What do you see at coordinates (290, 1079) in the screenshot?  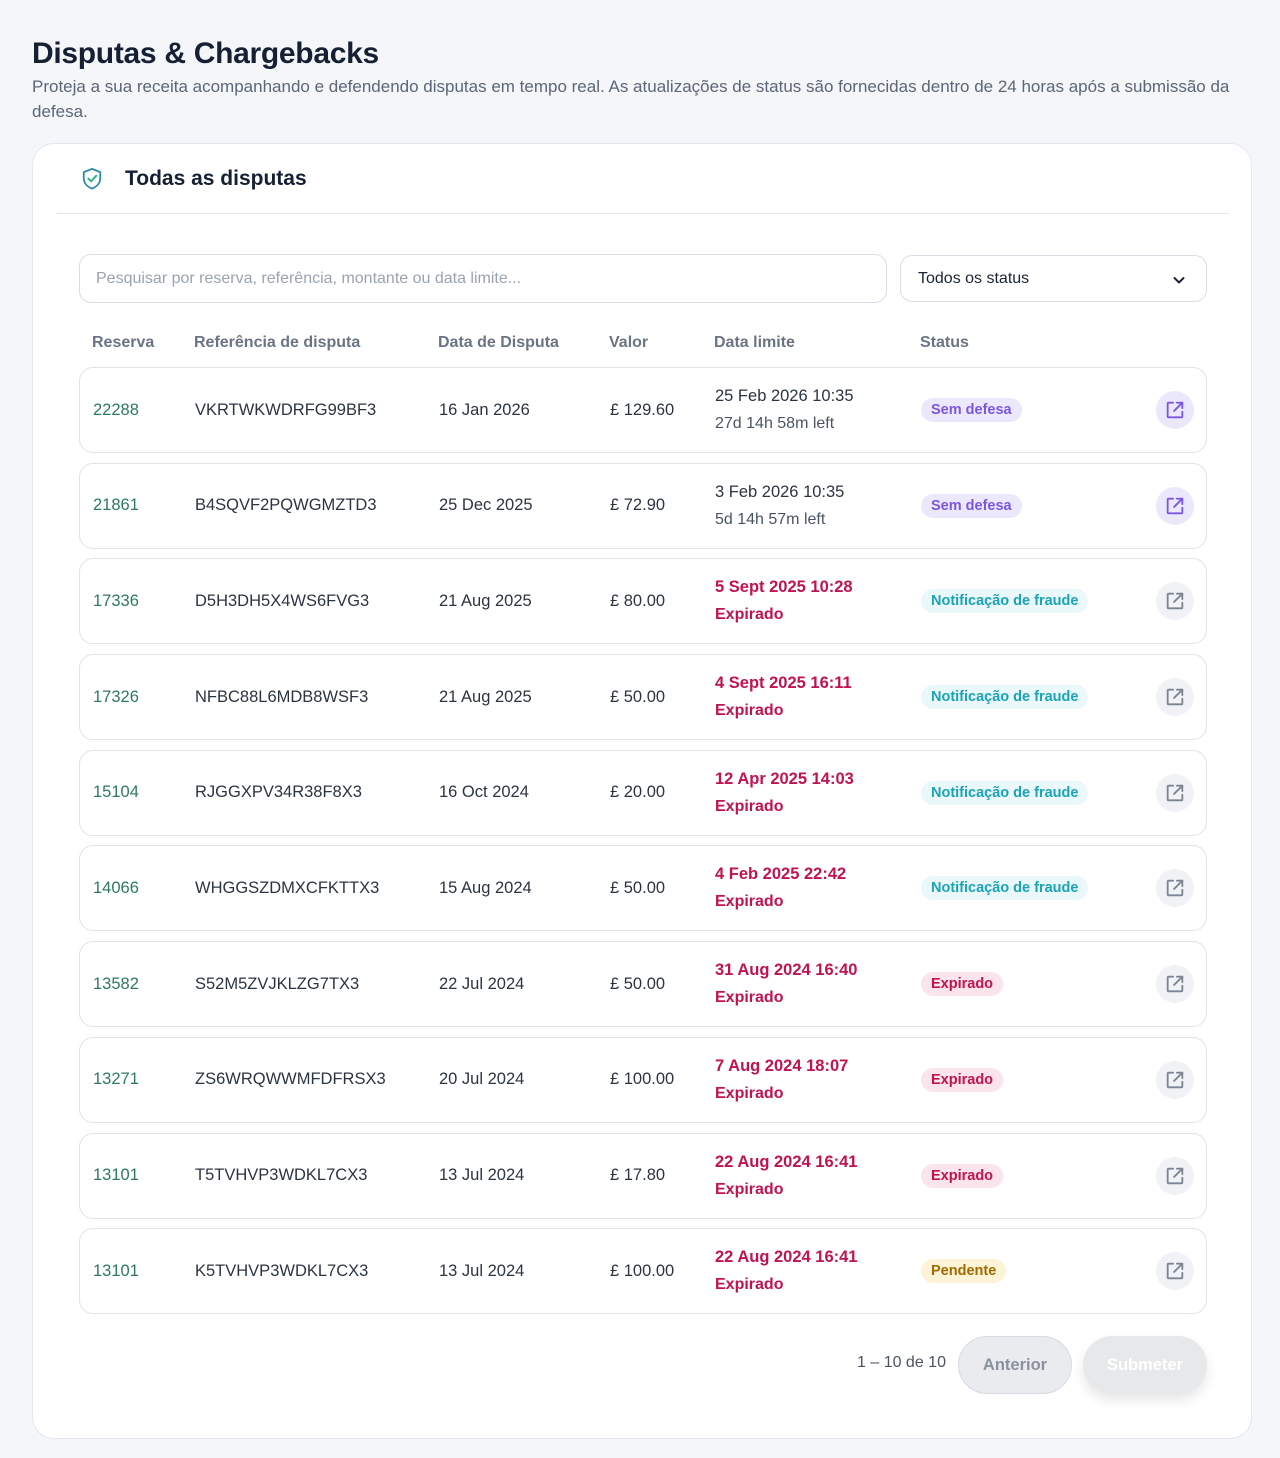 I see `dispute-reference: ZS6WRQWWMFDFRSX3` at bounding box center [290, 1079].